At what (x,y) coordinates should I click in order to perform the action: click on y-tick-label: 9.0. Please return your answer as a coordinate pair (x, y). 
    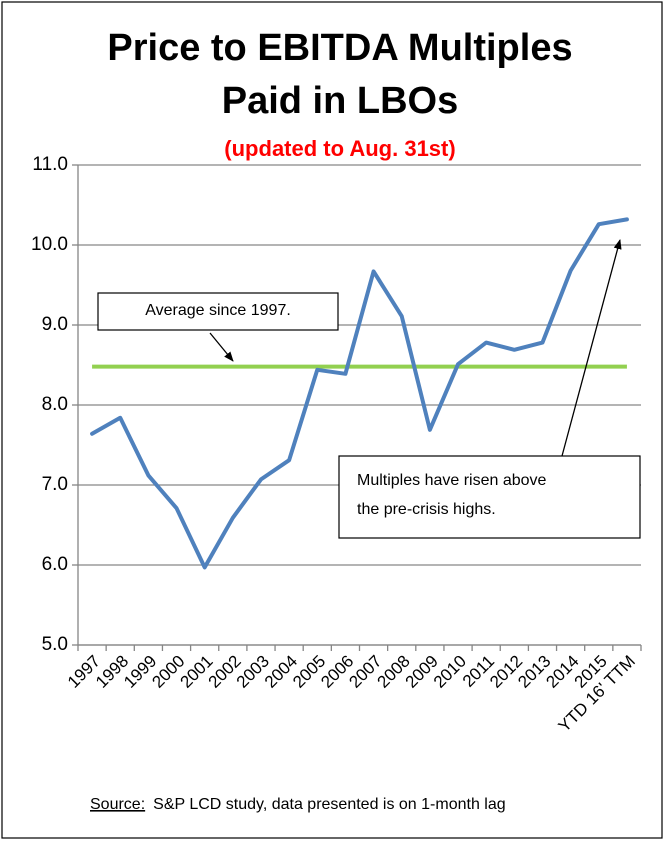
    Looking at the image, I should click on (55, 324).